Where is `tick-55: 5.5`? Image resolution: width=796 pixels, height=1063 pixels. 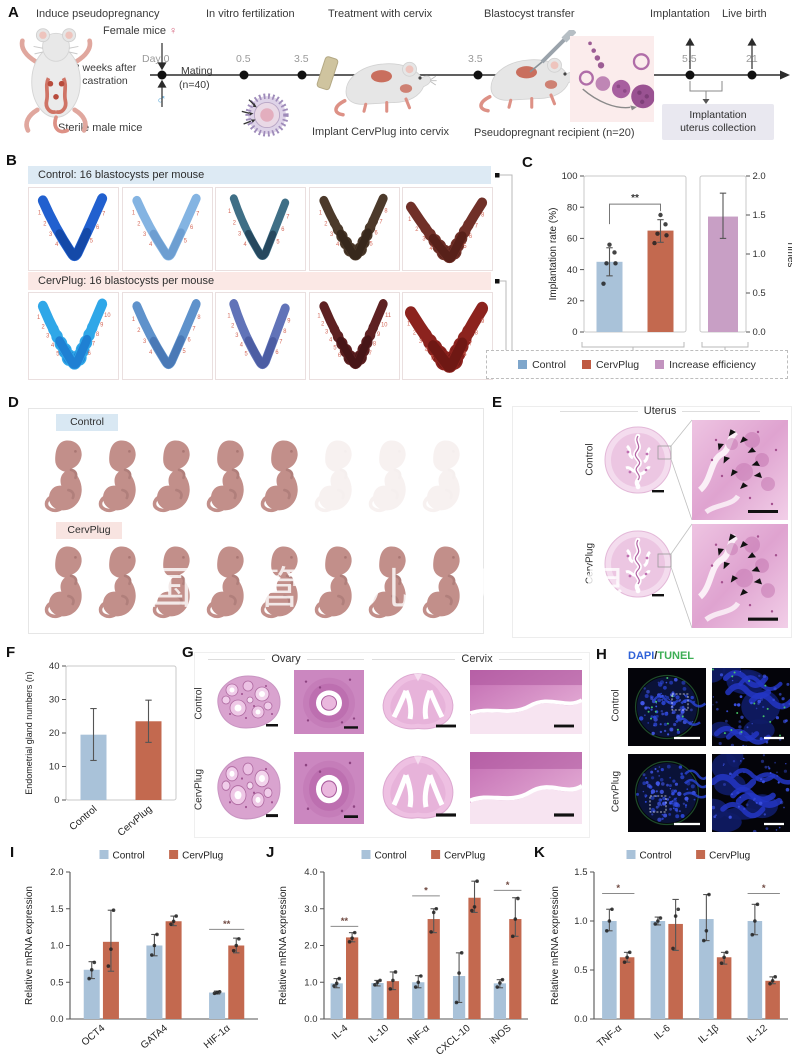
tick-55: 5.5 is located at coordinates (689, 59).